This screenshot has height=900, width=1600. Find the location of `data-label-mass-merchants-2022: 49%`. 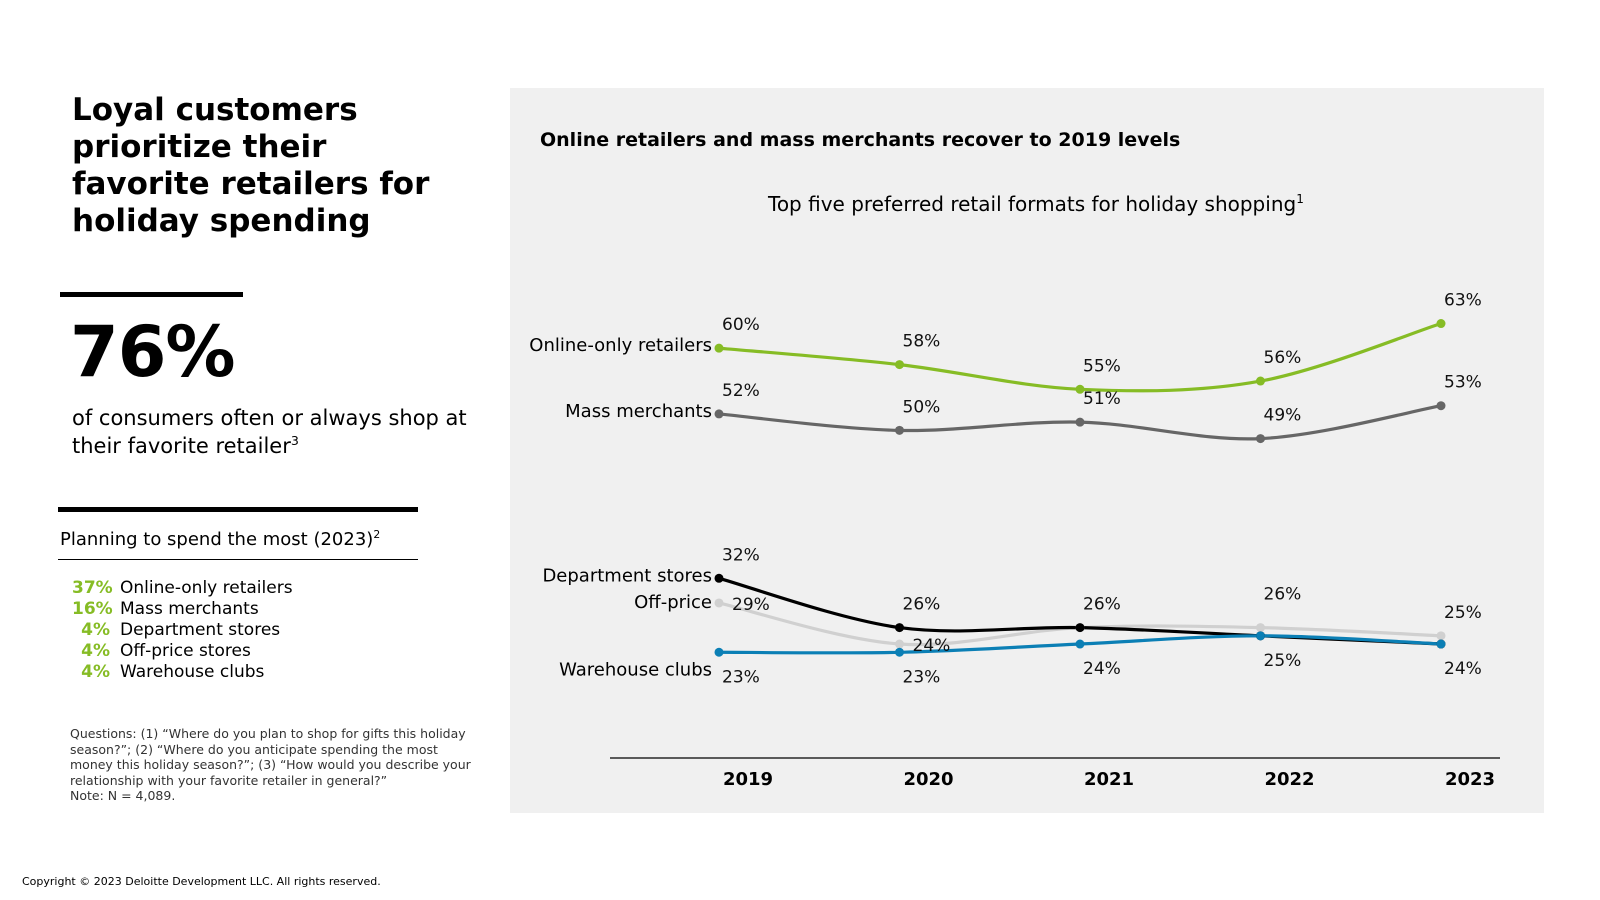

data-label-mass-merchants-2022: 49% is located at coordinates (1283, 416).